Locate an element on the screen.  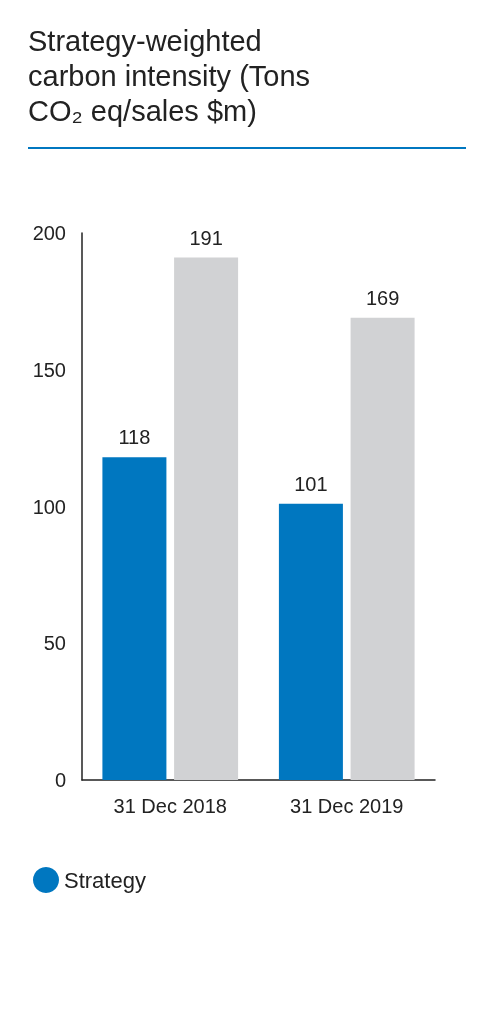
x-tick-label: 31 Dec 2018 is located at coordinates (170, 806).